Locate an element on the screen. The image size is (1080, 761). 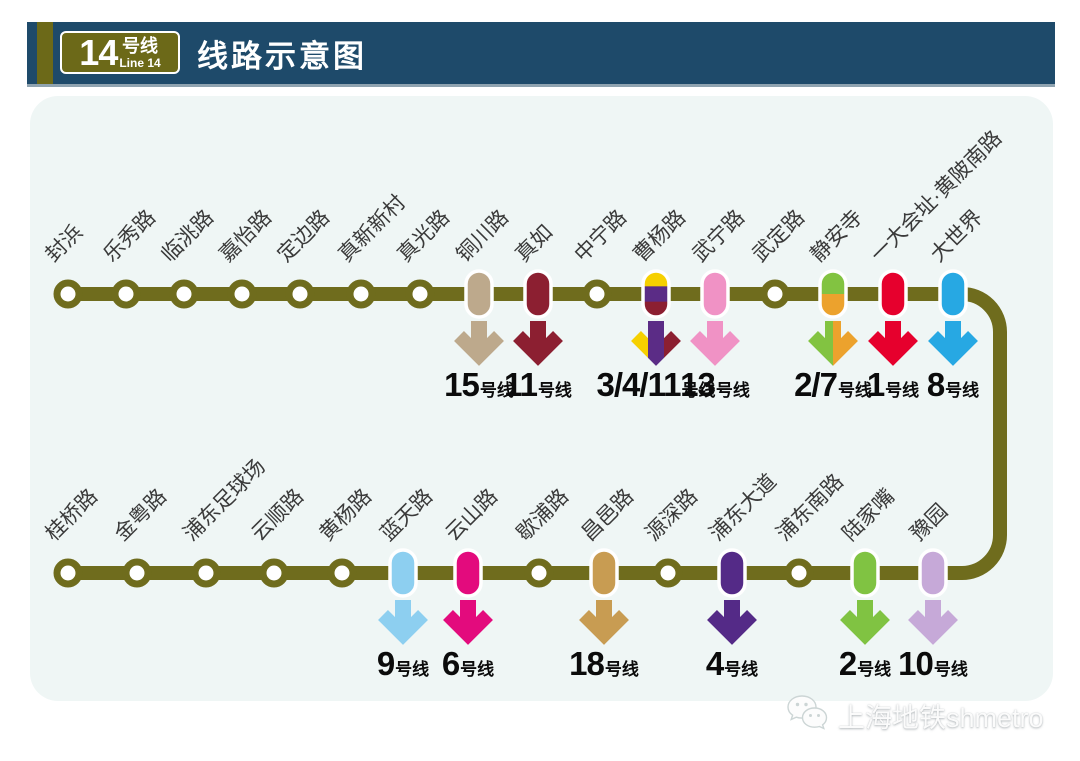
watermark: 上海地铁shmetro is located at coordinates (912, 715).